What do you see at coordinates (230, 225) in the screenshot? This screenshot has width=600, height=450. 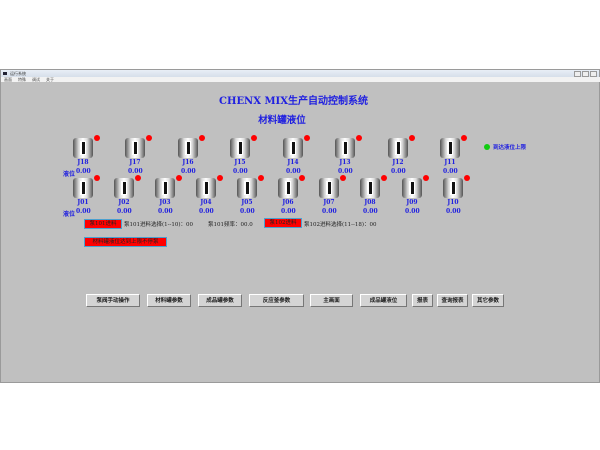 I see `pump101-frequency: 泵101频率：00.0` at bounding box center [230, 225].